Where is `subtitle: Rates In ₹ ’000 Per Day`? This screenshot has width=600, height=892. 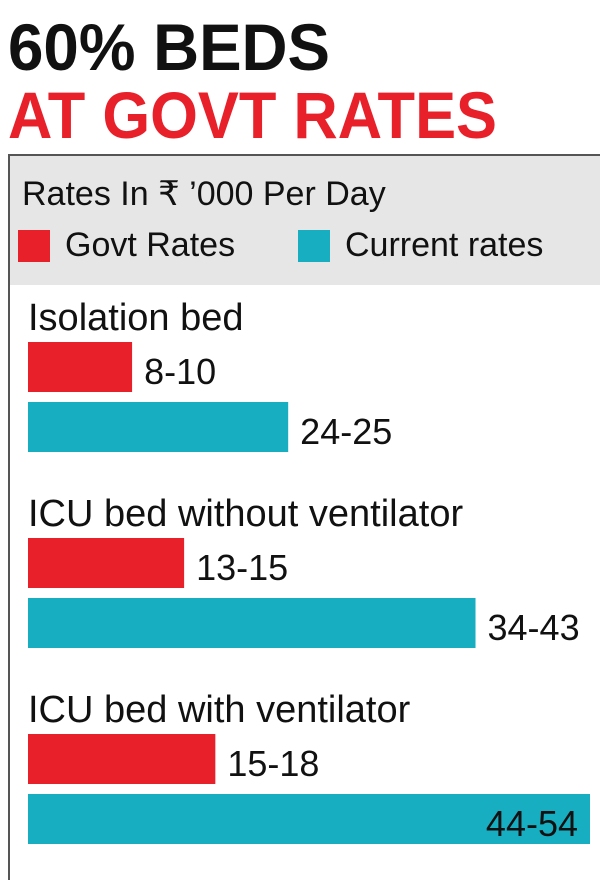
subtitle: Rates In ₹ ’000 Per Day is located at coordinates (204, 194).